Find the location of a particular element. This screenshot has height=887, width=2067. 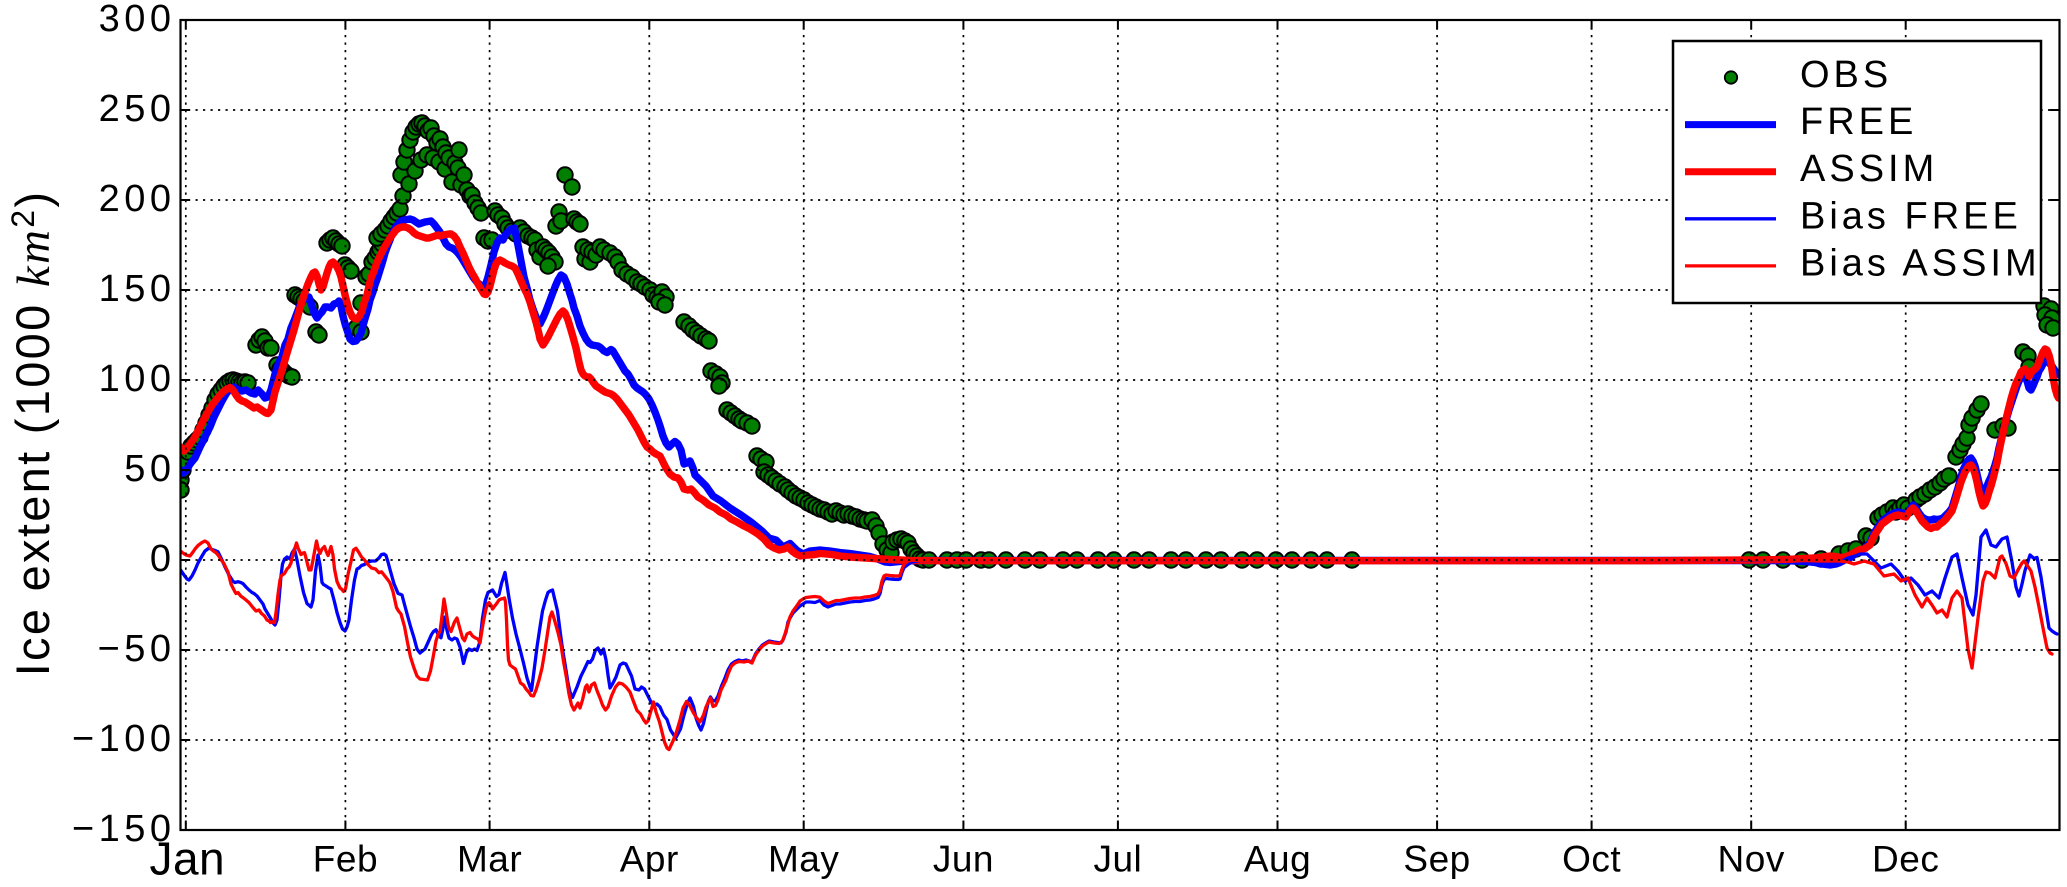

svg-text: Feb is located at coordinates (345, 859).